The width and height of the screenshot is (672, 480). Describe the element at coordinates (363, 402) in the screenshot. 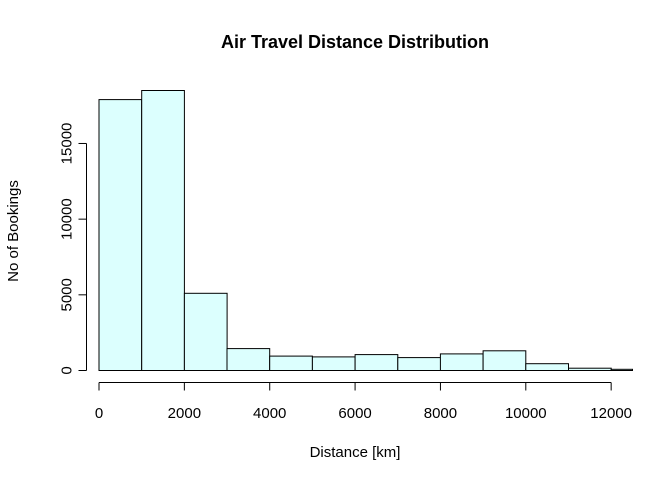

I see `x-axis: 0 2000 4000 6000 8000 10000 12000` at that location.